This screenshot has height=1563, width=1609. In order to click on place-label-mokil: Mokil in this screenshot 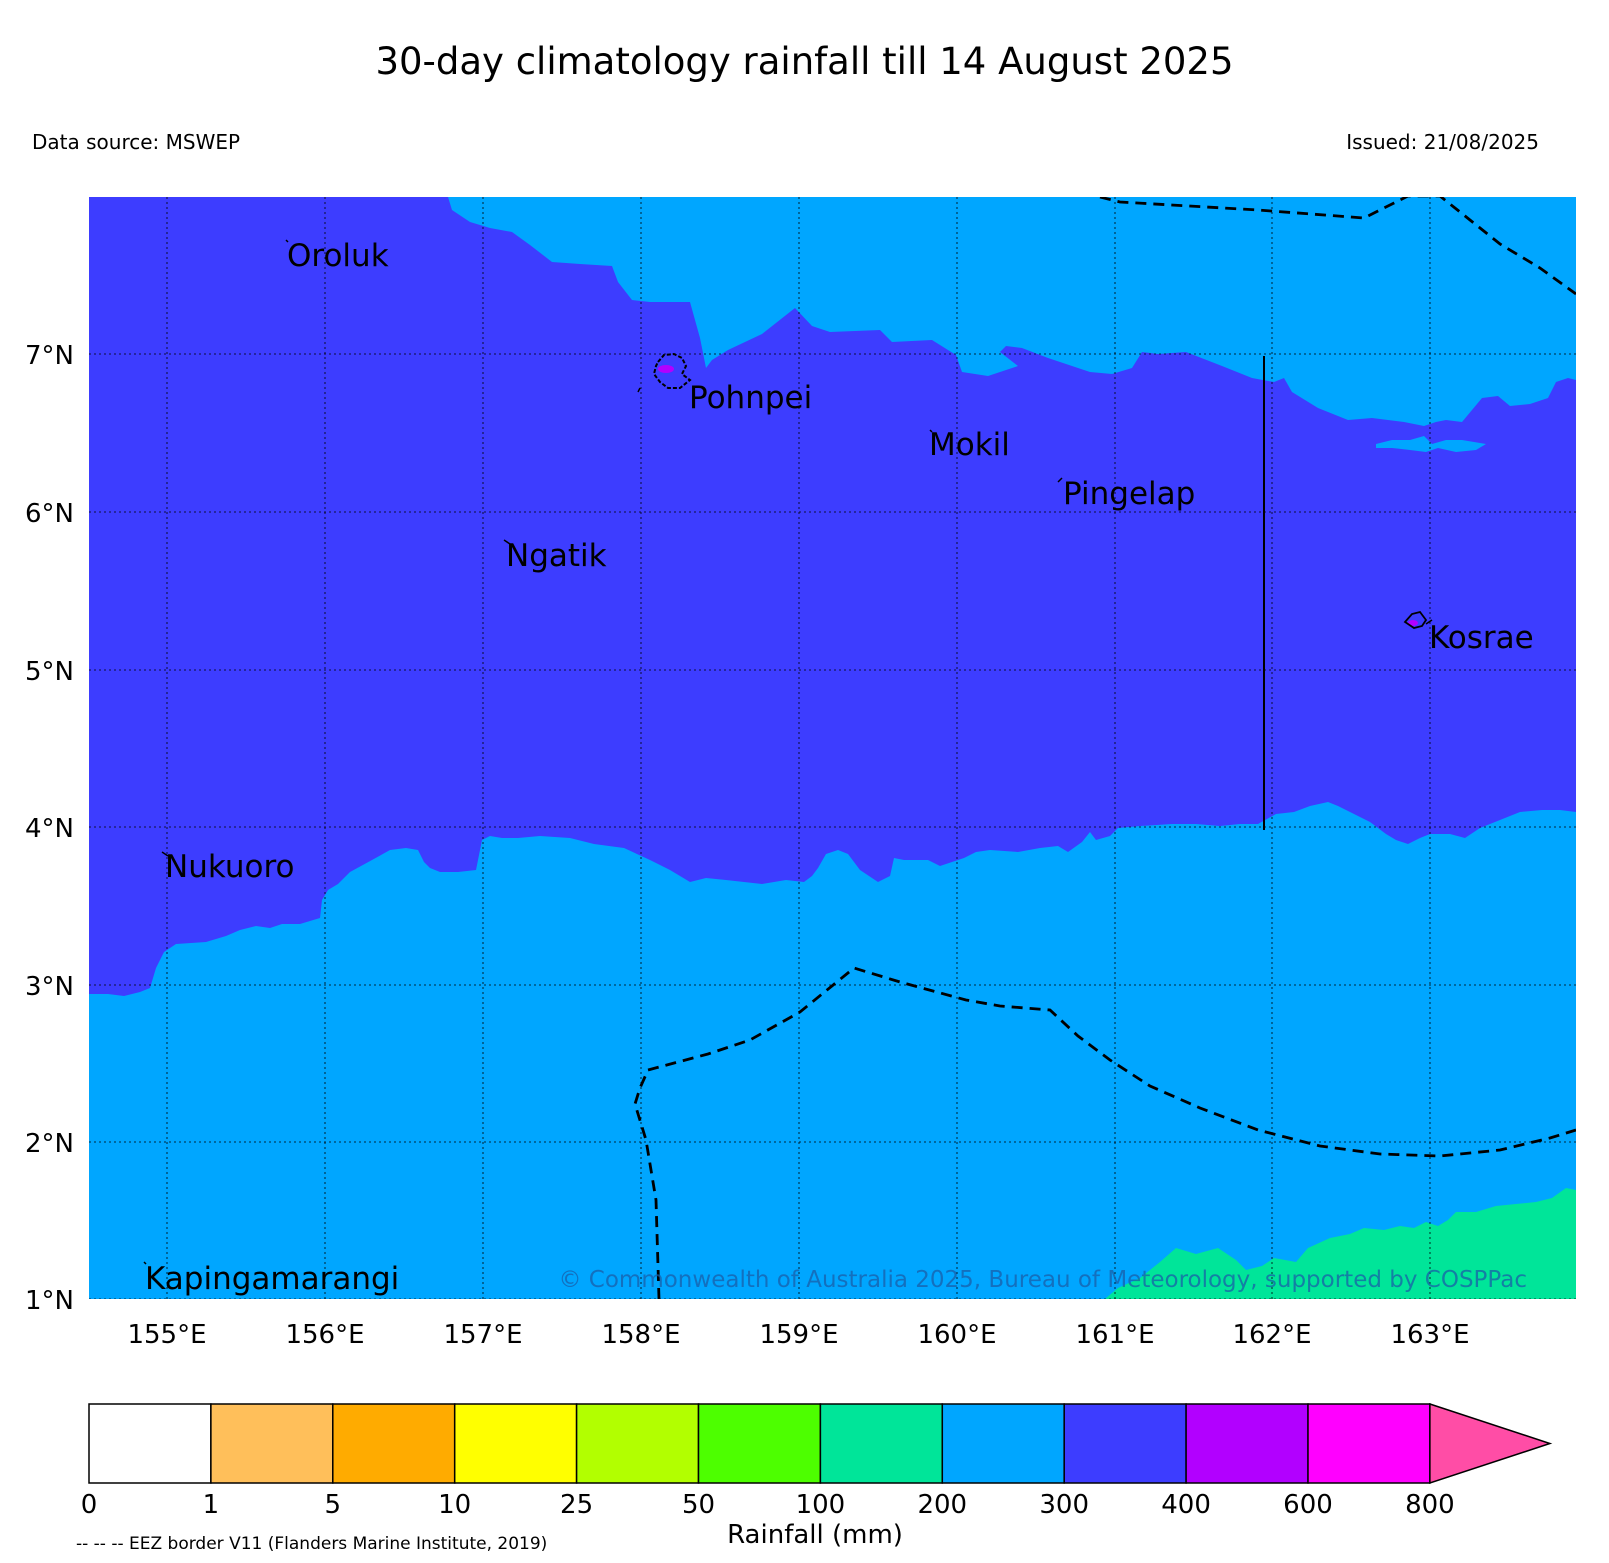, I will do `click(969, 445)`.